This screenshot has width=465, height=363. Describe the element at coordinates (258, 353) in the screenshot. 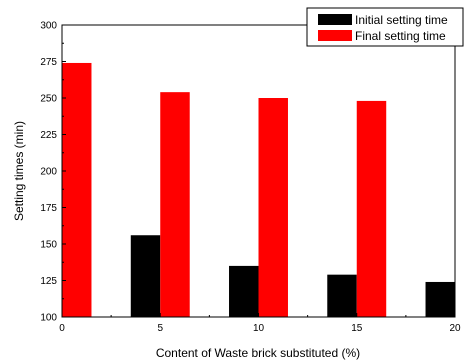

I see `x-axis-label: Content of Waste brick substituted (%)` at that location.